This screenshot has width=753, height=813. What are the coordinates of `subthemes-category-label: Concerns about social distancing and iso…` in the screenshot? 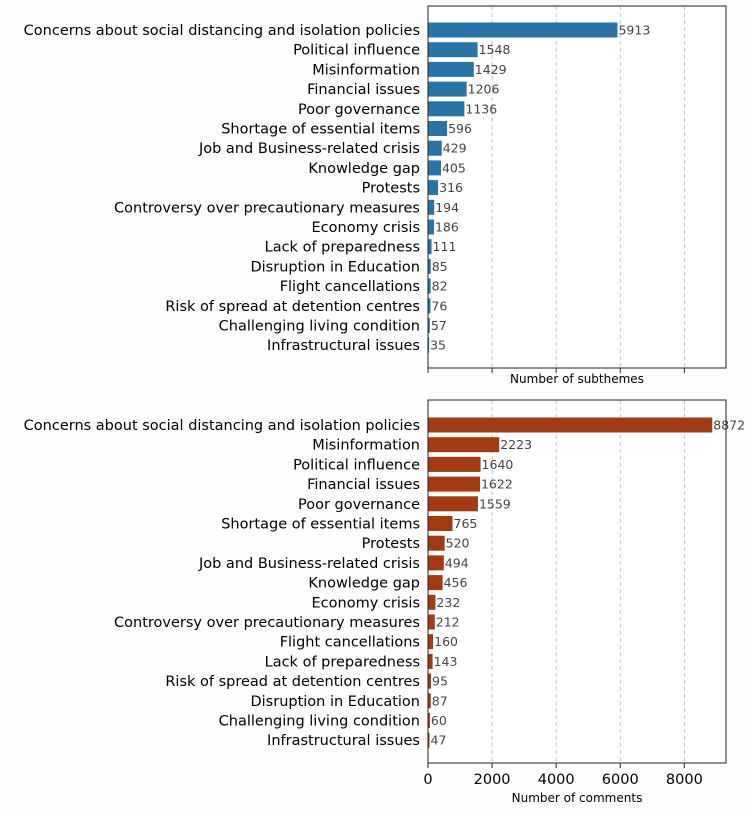 It's located at (222, 31).